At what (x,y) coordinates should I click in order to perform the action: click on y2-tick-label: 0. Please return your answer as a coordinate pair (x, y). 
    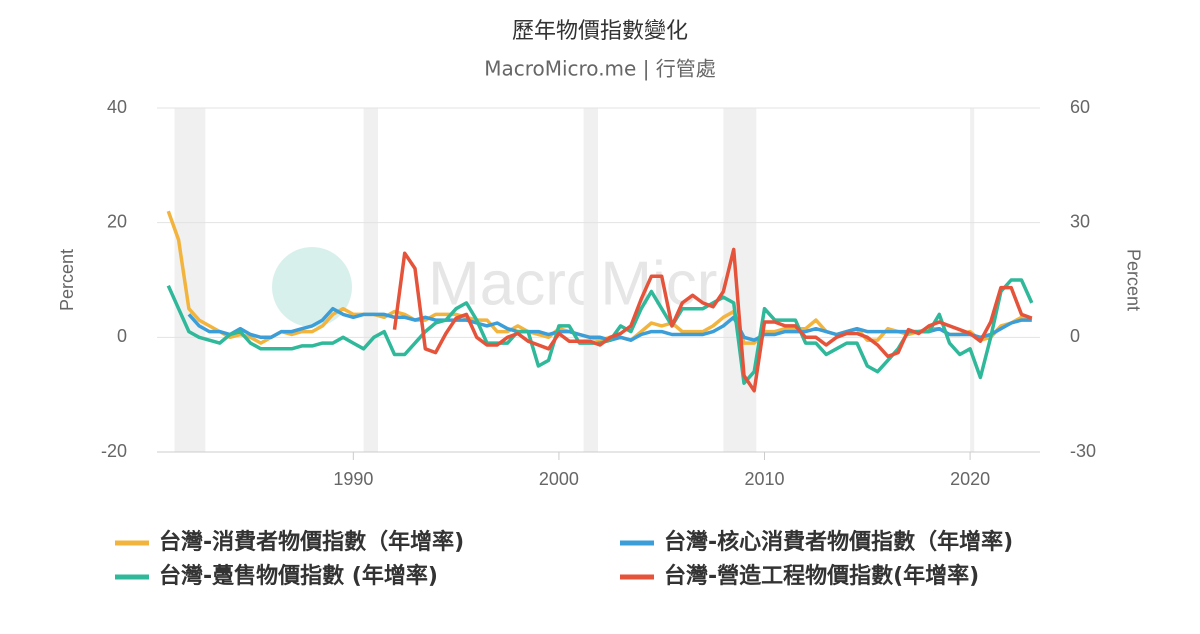
    Looking at the image, I should click on (1075, 336).